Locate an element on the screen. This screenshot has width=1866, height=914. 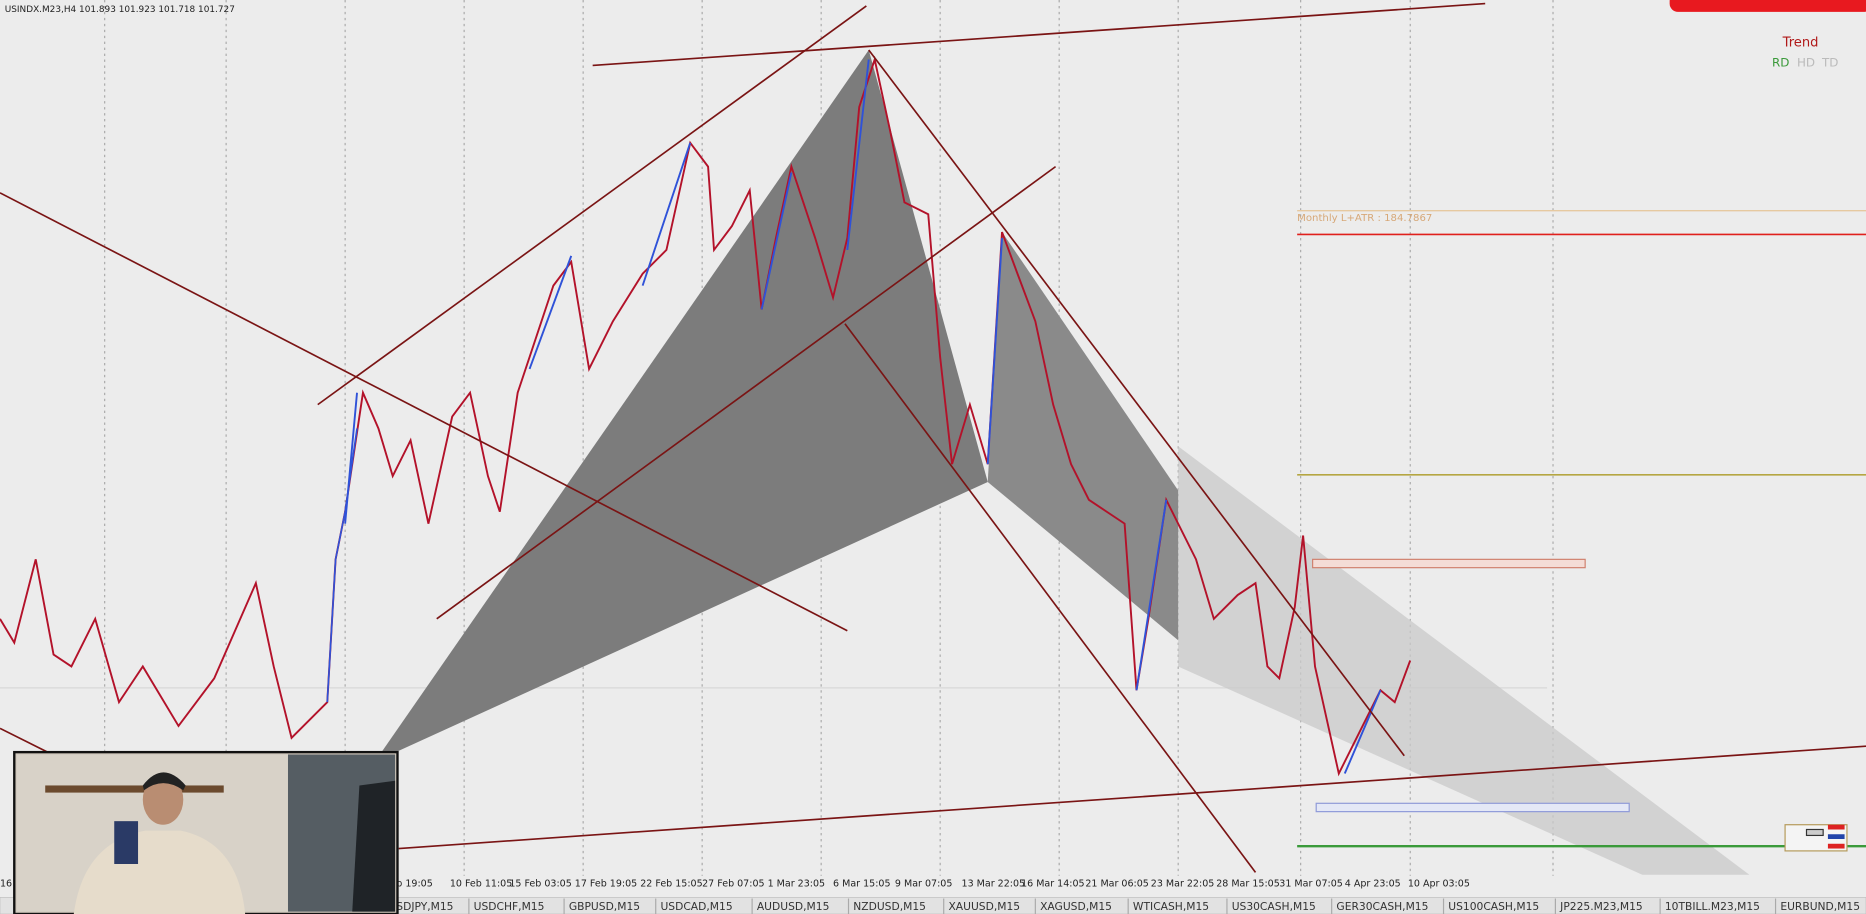
level-label: Monthly L+ATR : 184.7867 is located at coordinates (1364, 218).